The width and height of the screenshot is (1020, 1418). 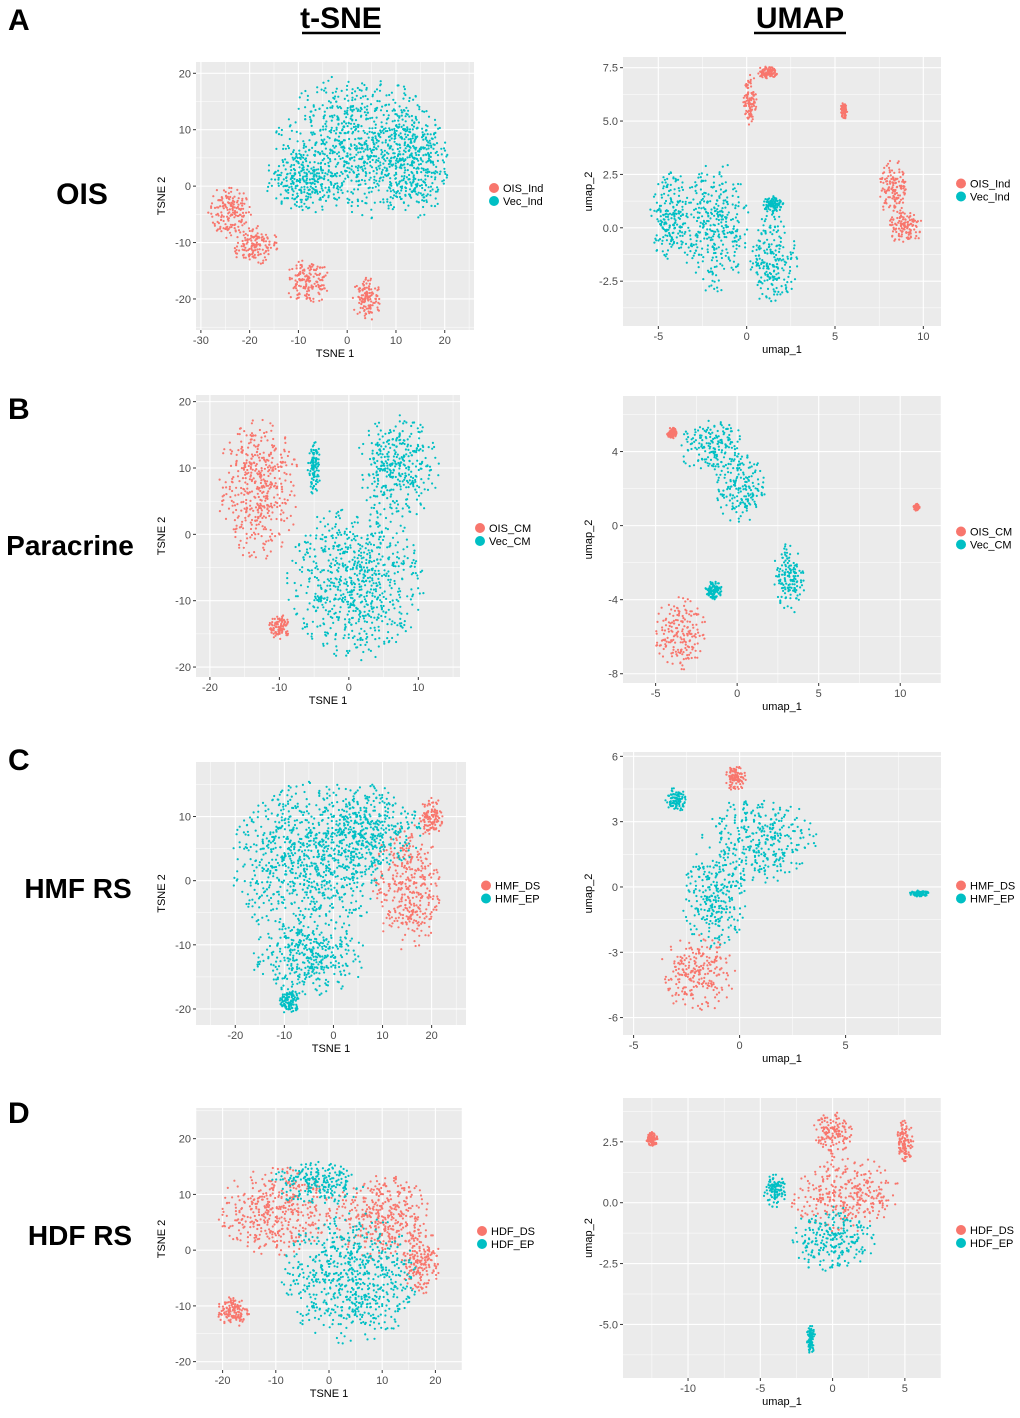 I want to click on panel-letter-b: B, so click(x=19, y=409).